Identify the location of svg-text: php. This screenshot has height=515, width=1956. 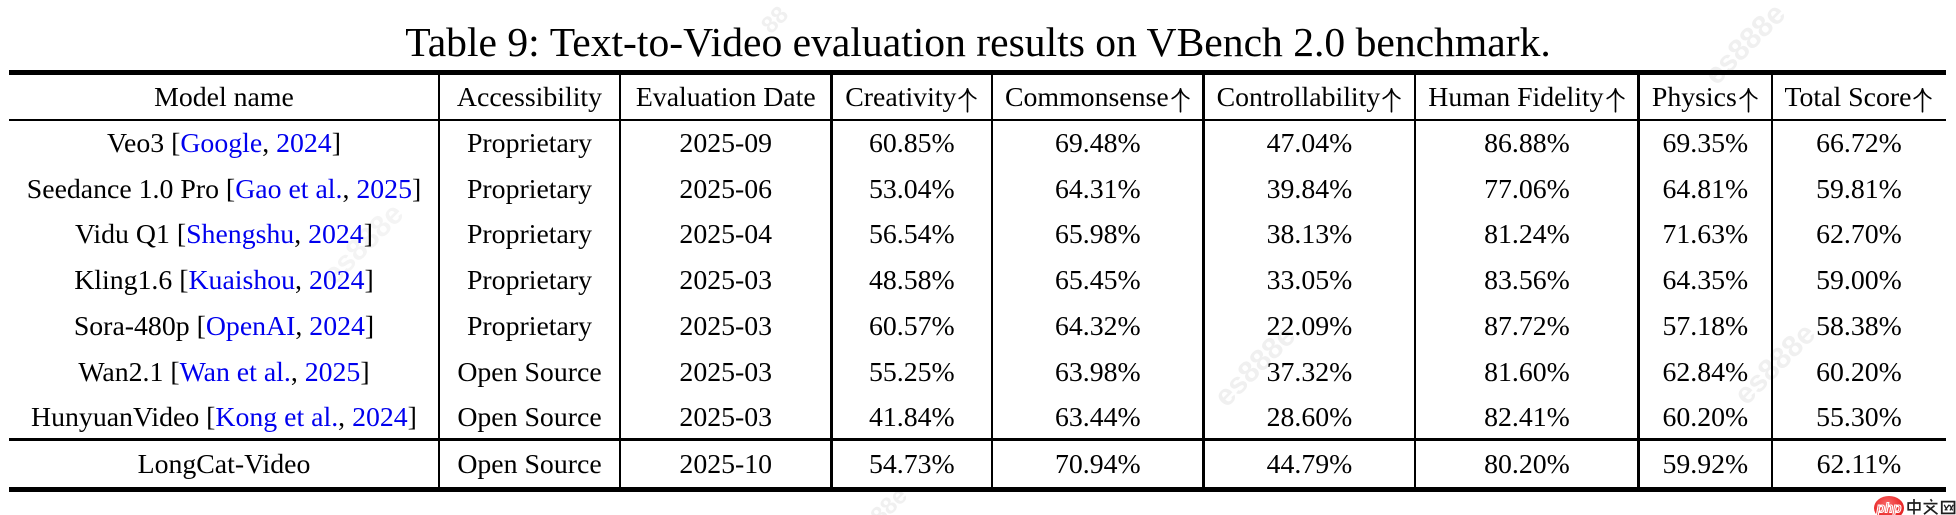
(1889, 508).